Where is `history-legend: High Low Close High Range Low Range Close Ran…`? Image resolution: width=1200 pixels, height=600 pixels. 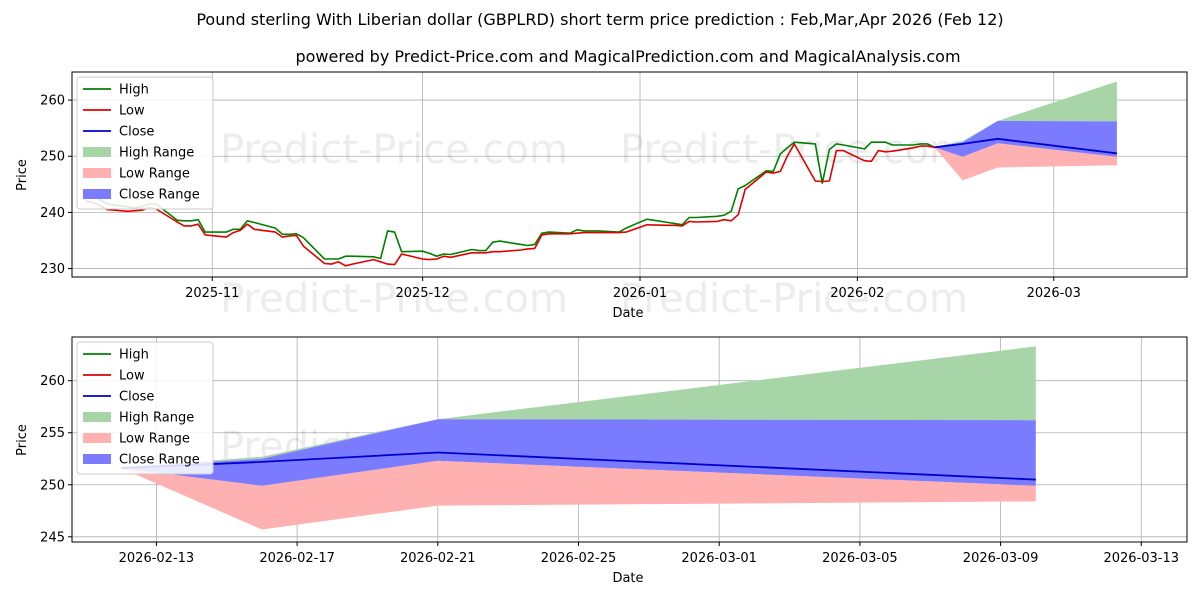
history-legend: High Low Close High Range Low Range Close Ran… is located at coordinates (145, 143).